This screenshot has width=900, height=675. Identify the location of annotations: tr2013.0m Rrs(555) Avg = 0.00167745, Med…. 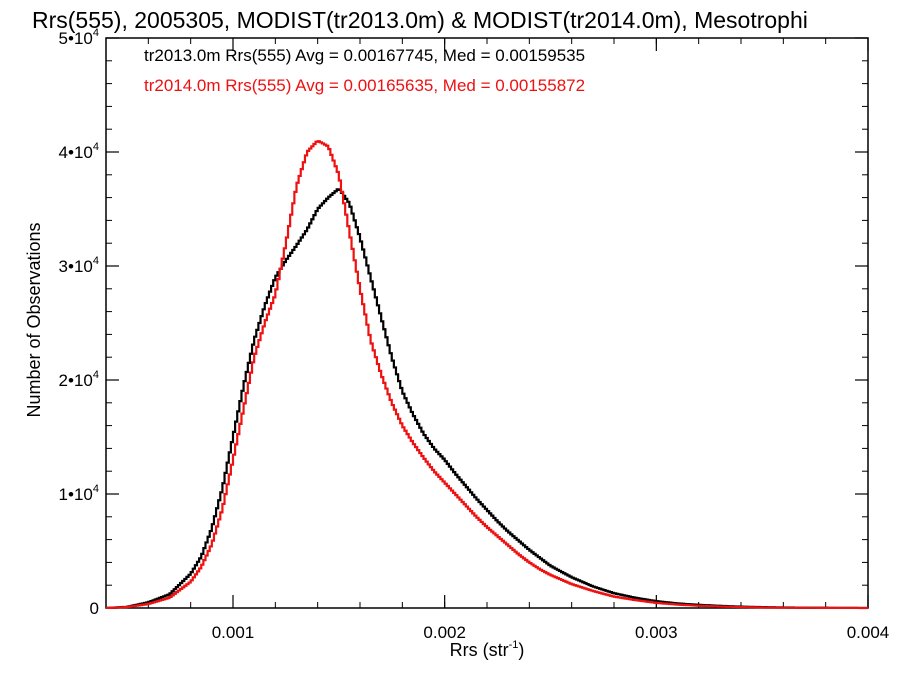
(364, 70).